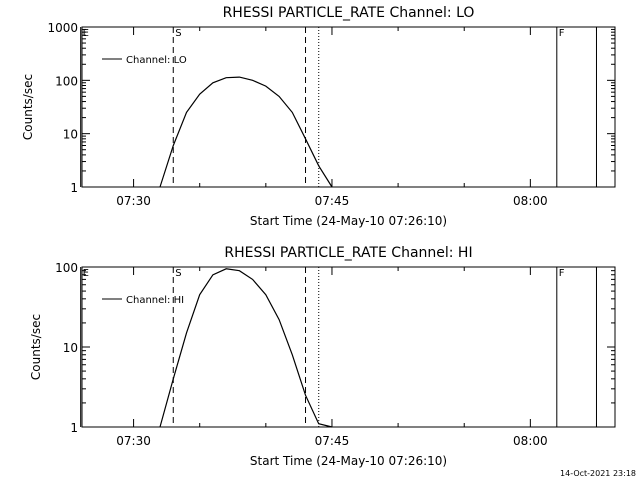 The width and height of the screenshot is (640, 480). I want to click on legend-label: Channel: LO, so click(156, 60).